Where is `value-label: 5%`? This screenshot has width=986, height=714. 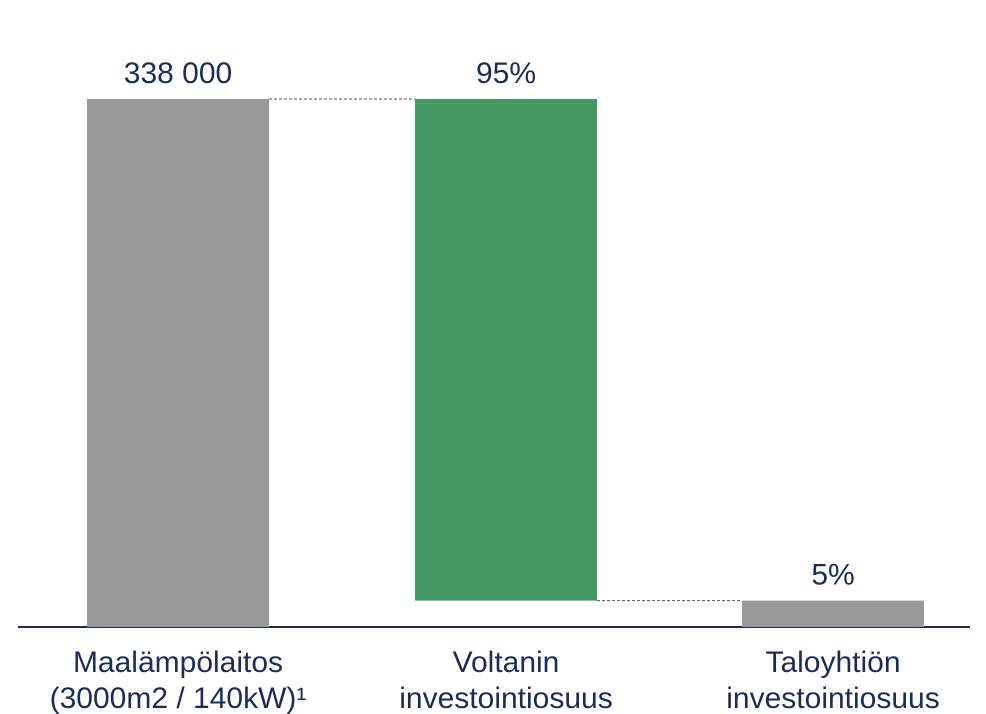 value-label: 5% is located at coordinates (832, 575).